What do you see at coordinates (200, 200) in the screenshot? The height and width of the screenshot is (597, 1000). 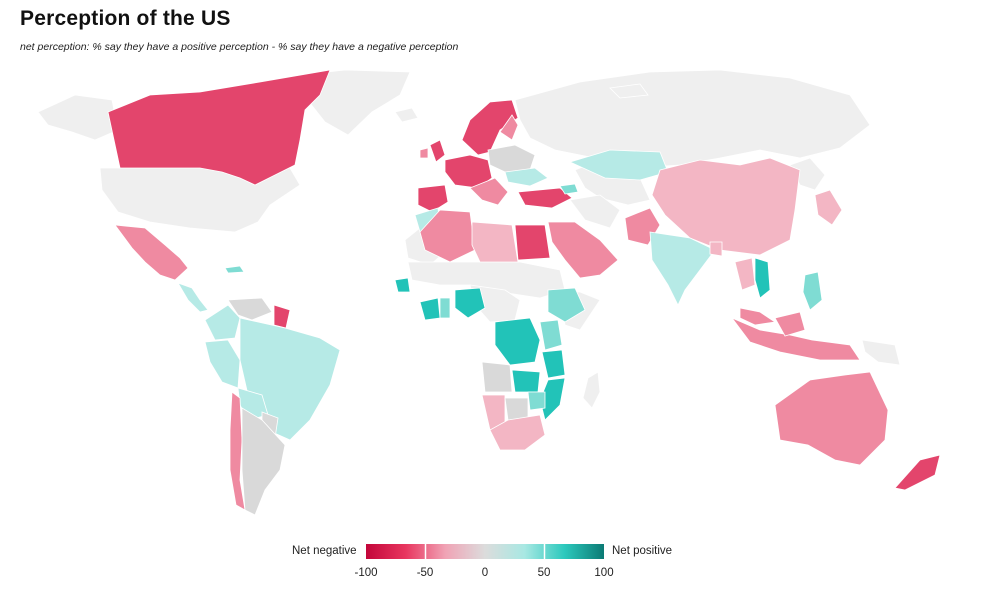 I see `region-usa` at bounding box center [200, 200].